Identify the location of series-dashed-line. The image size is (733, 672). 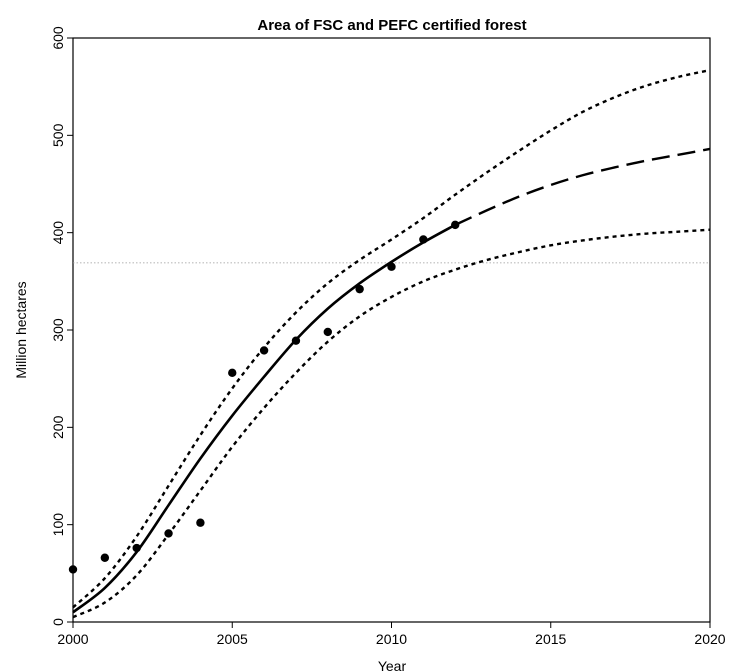
(582, 186).